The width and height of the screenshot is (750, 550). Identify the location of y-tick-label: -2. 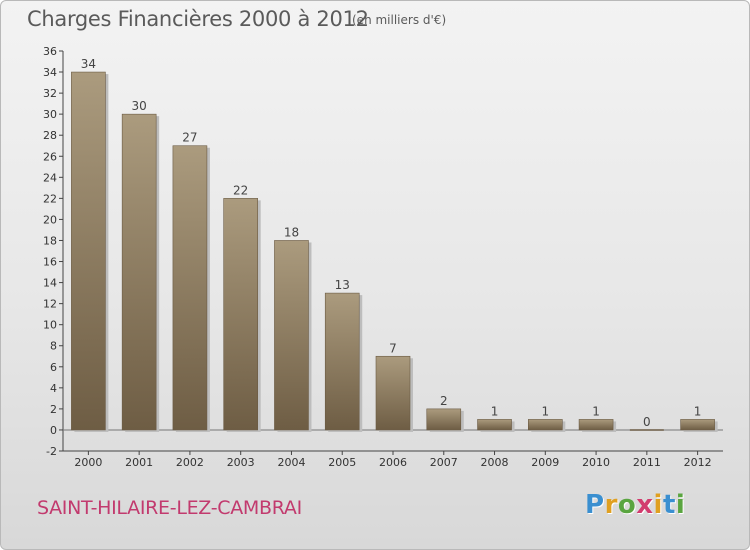
(51, 451).